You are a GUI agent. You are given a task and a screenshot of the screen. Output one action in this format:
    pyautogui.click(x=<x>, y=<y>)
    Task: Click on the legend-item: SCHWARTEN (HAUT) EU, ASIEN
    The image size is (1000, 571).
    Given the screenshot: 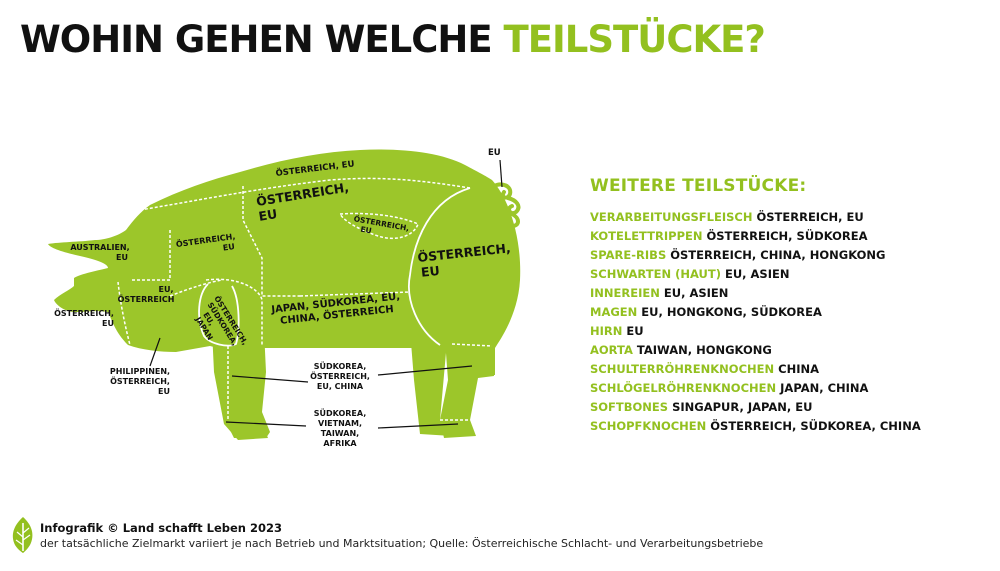 What is the action you would take?
    pyautogui.click(x=790, y=274)
    